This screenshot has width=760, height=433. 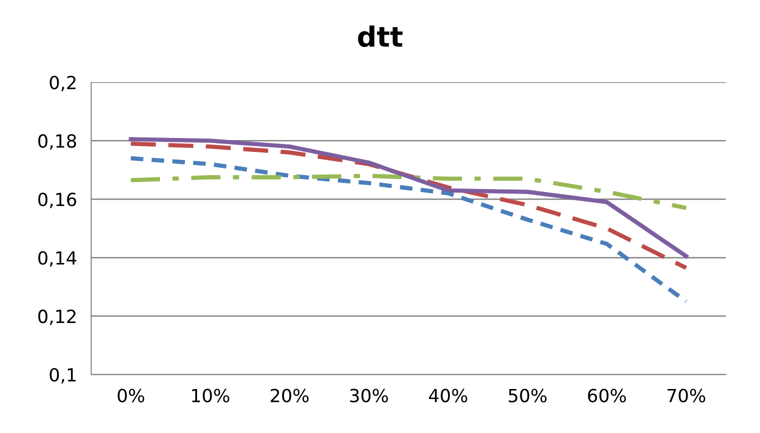 I want to click on x-tick-label: 70%, so click(x=687, y=395).